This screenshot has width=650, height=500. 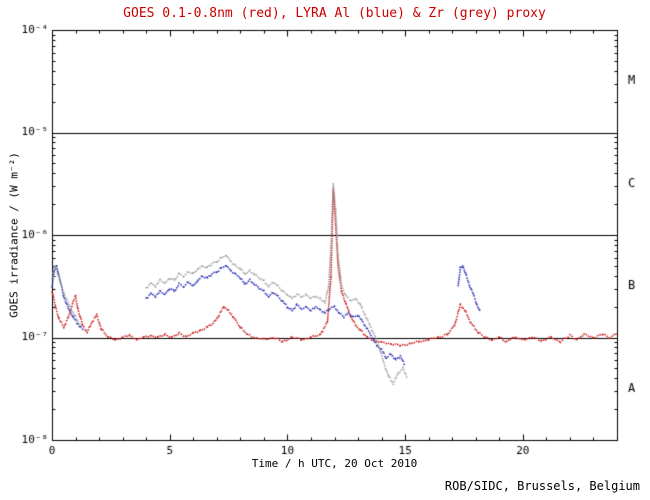 What do you see at coordinates (14, 235) in the screenshot?
I see `y-axis-label: GOES irradiance / (W m⁻²)` at bounding box center [14, 235].